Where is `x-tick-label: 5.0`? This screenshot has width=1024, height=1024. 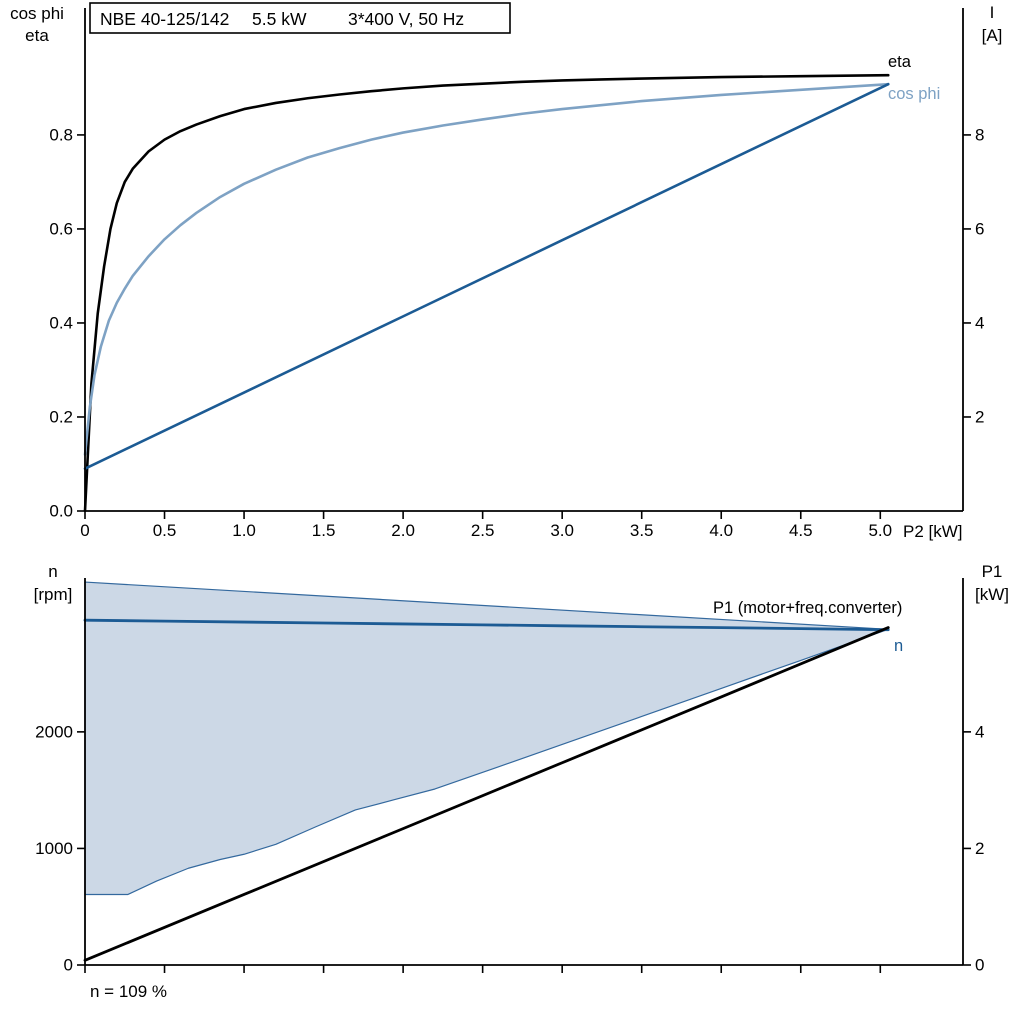 x-tick-label: 5.0 is located at coordinates (880, 530).